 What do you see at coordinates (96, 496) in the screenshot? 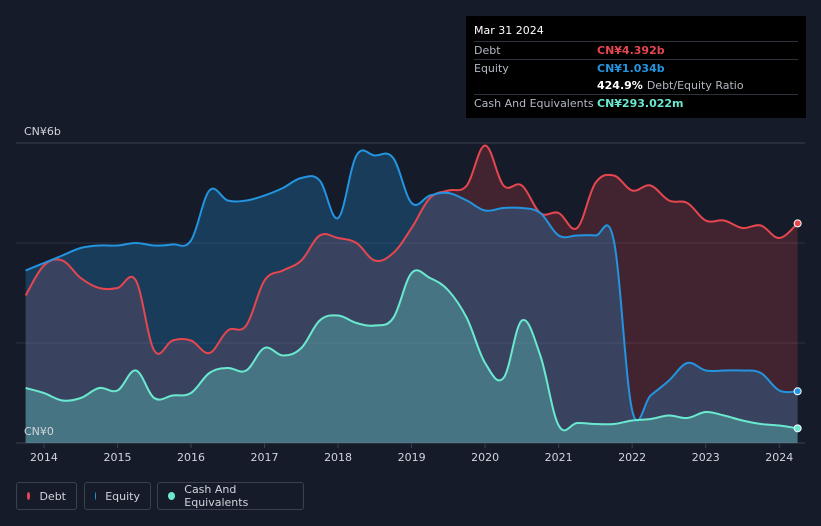
I see `legend-equity-dot` at bounding box center [96, 496].